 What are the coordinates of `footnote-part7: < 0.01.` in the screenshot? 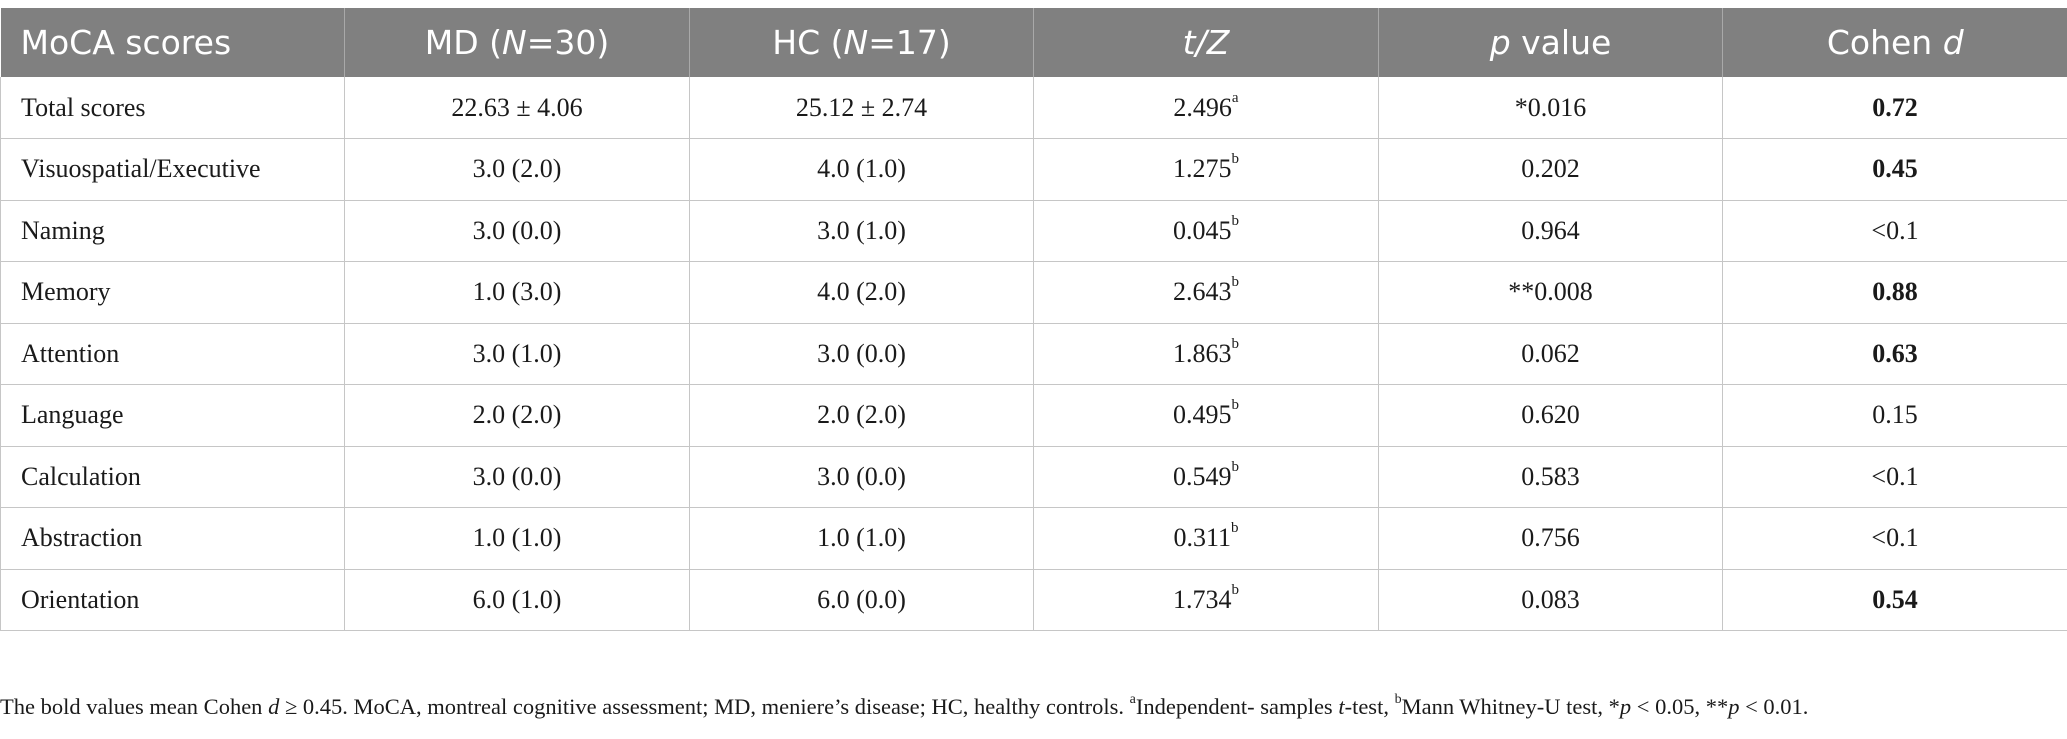 It's located at (1774, 706).